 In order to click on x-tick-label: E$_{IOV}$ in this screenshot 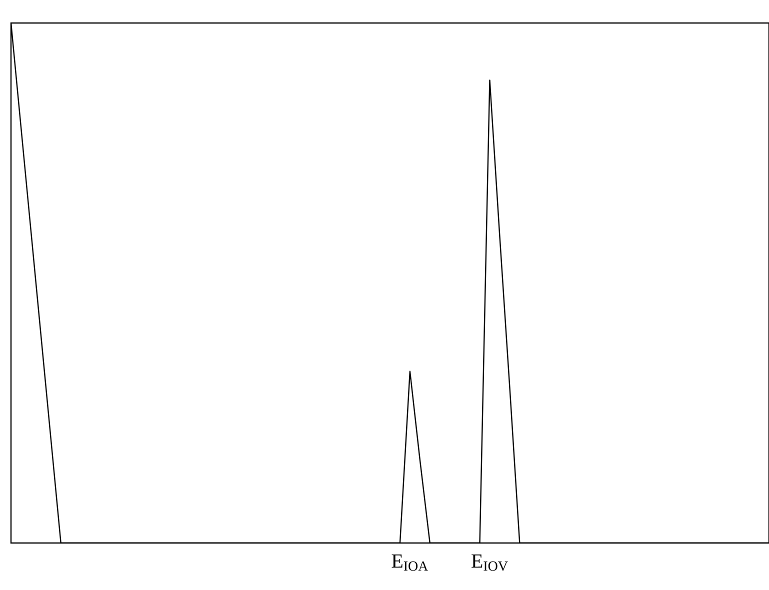, I will do `click(490, 562)`.